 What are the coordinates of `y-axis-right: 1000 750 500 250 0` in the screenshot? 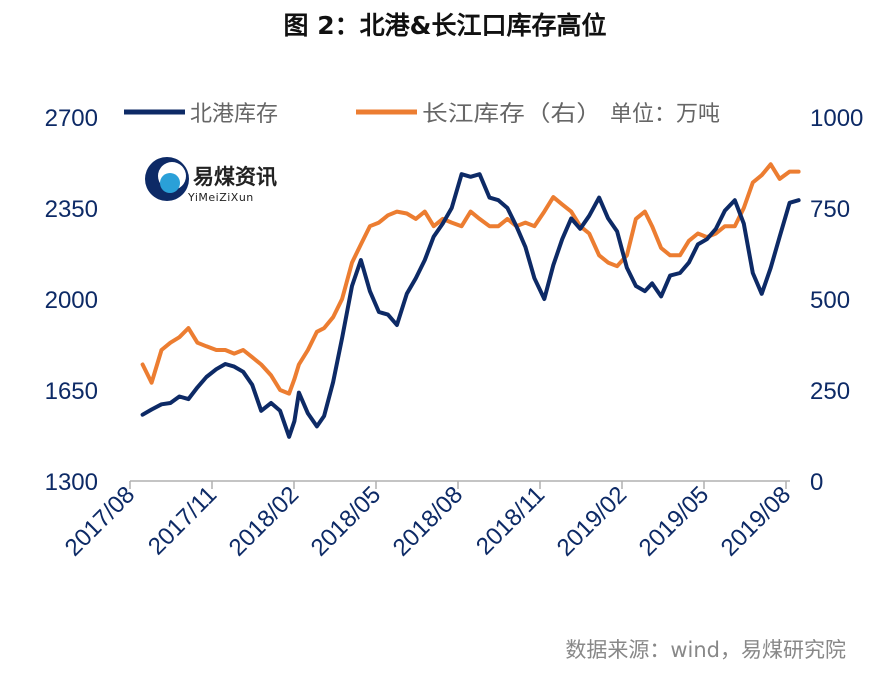 It's located at (836, 300).